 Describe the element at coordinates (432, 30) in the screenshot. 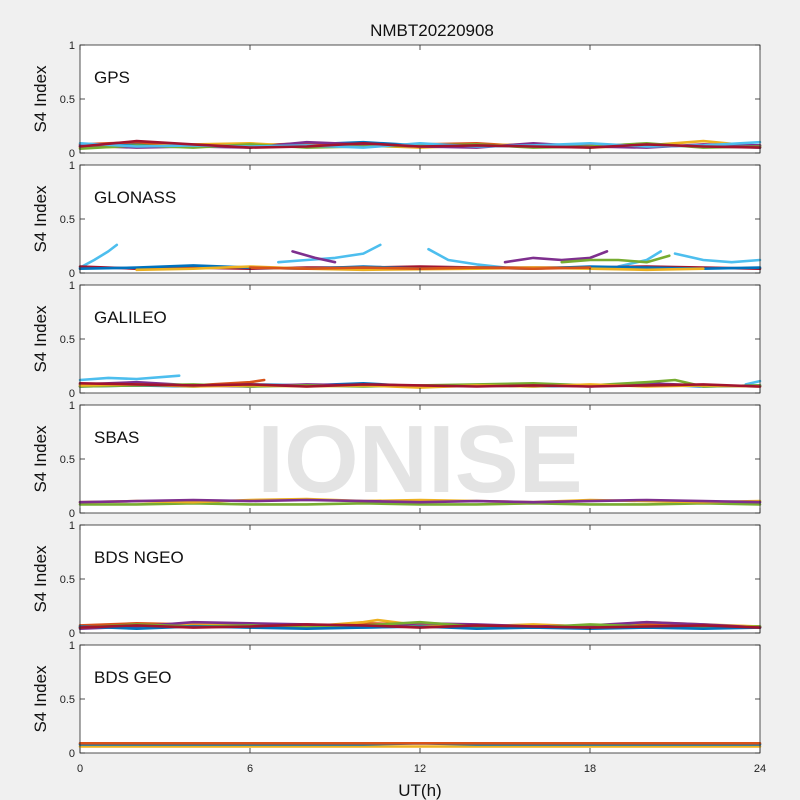

I see `chart-title: NMBT20220908` at that location.